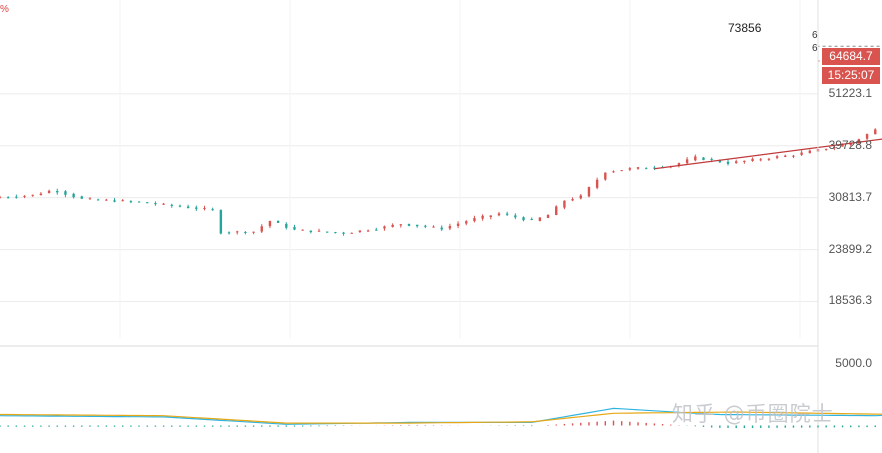 The image size is (882, 453). I want to click on price-tick-label: 39728.8, so click(850, 144).